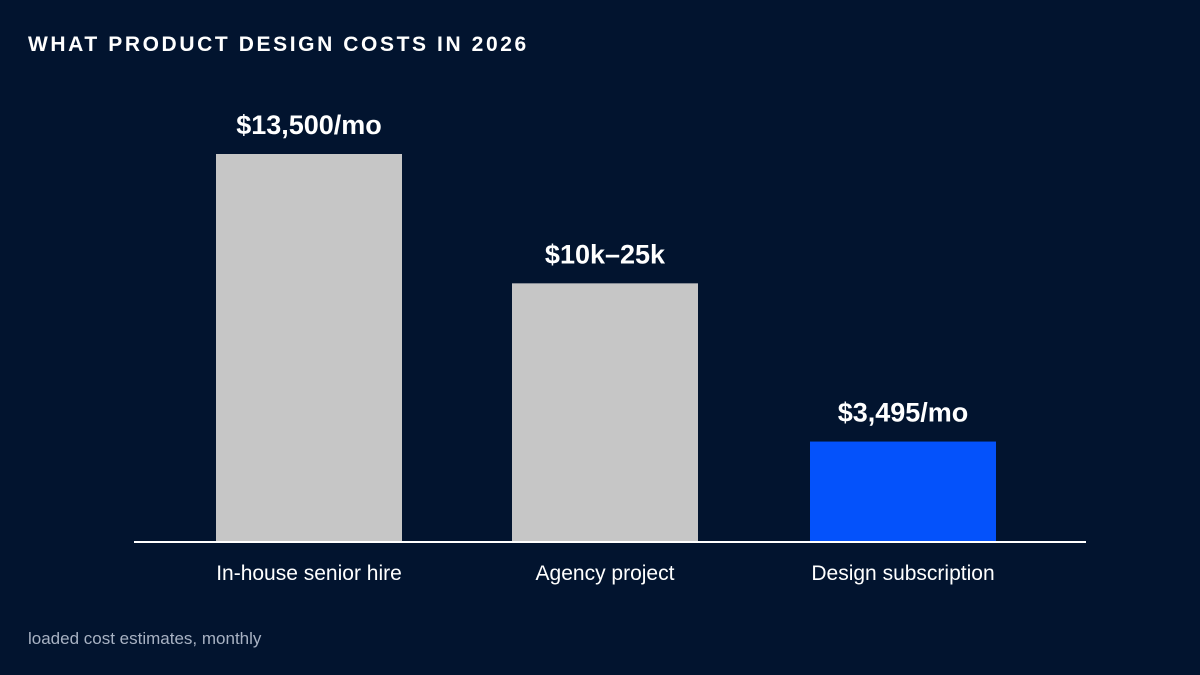 Image resolution: width=1200 pixels, height=675 pixels. What do you see at coordinates (309, 125) in the screenshot?
I see `data-label-in-house-senior-hire: $13,500/mo` at bounding box center [309, 125].